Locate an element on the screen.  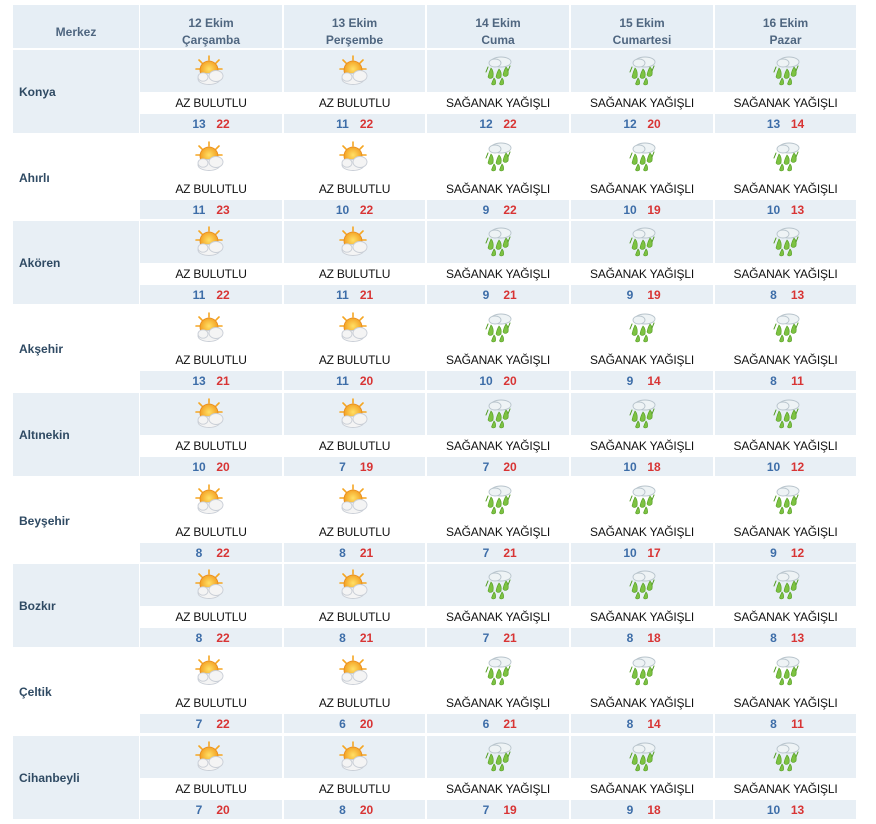
city-name: Ahırlı is located at coordinates (34, 177).